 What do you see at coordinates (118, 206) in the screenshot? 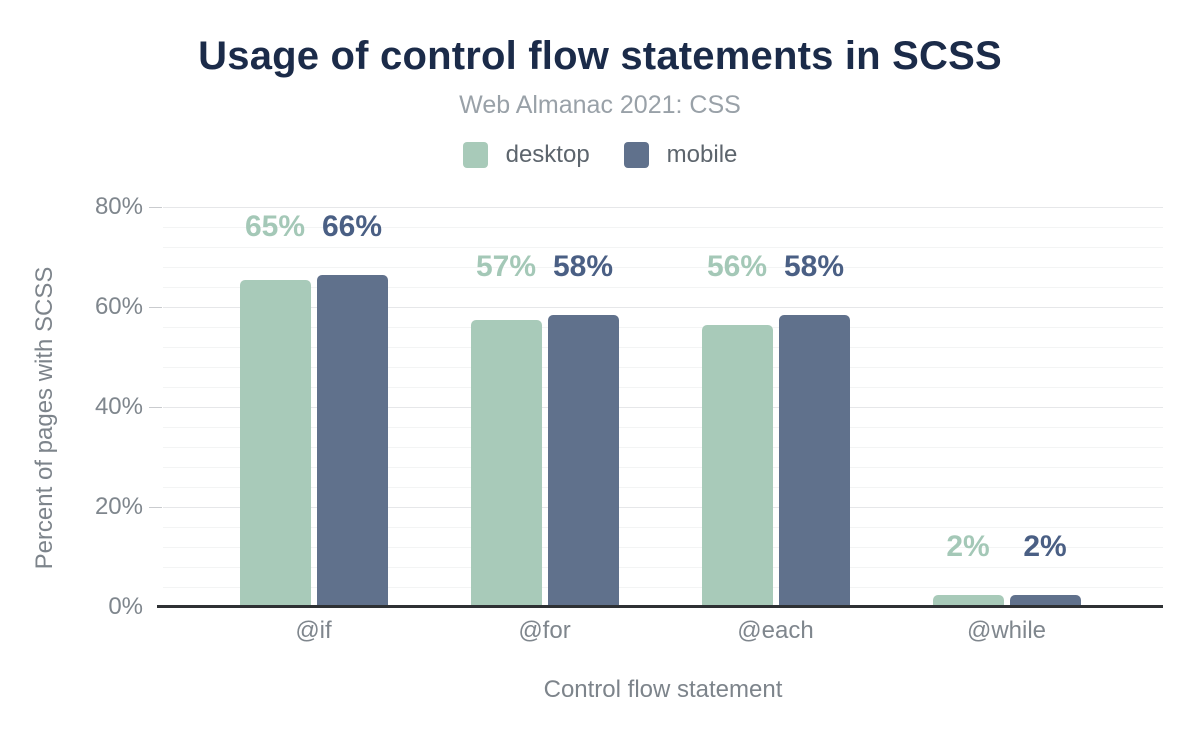
I see `y-tick-label: 80%` at bounding box center [118, 206].